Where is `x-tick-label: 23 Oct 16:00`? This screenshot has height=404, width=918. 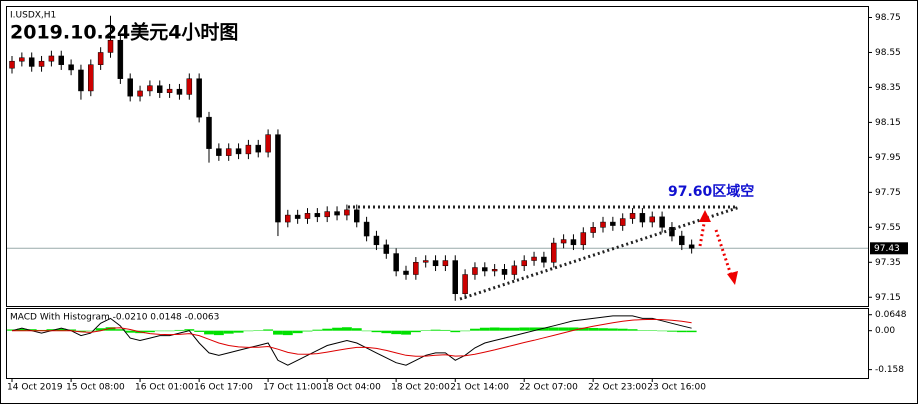
x-tick-label: 23 Oct 16:00 is located at coordinates (676, 388).